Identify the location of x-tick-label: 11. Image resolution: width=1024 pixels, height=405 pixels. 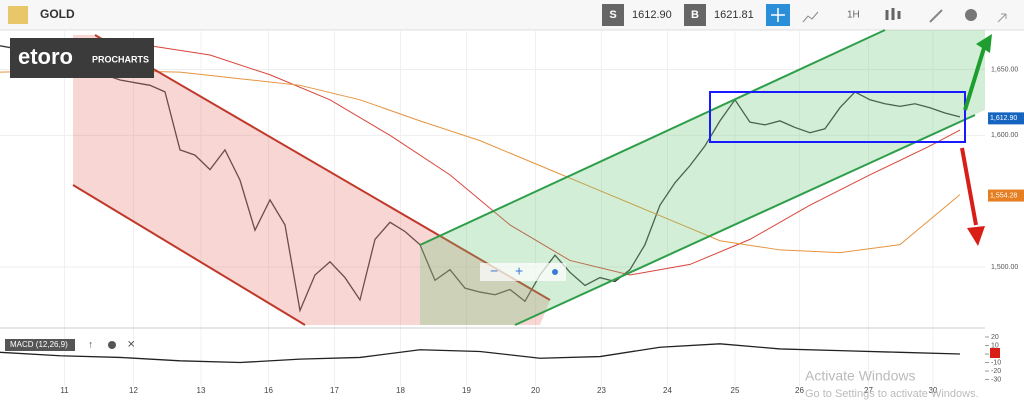
(64, 390).